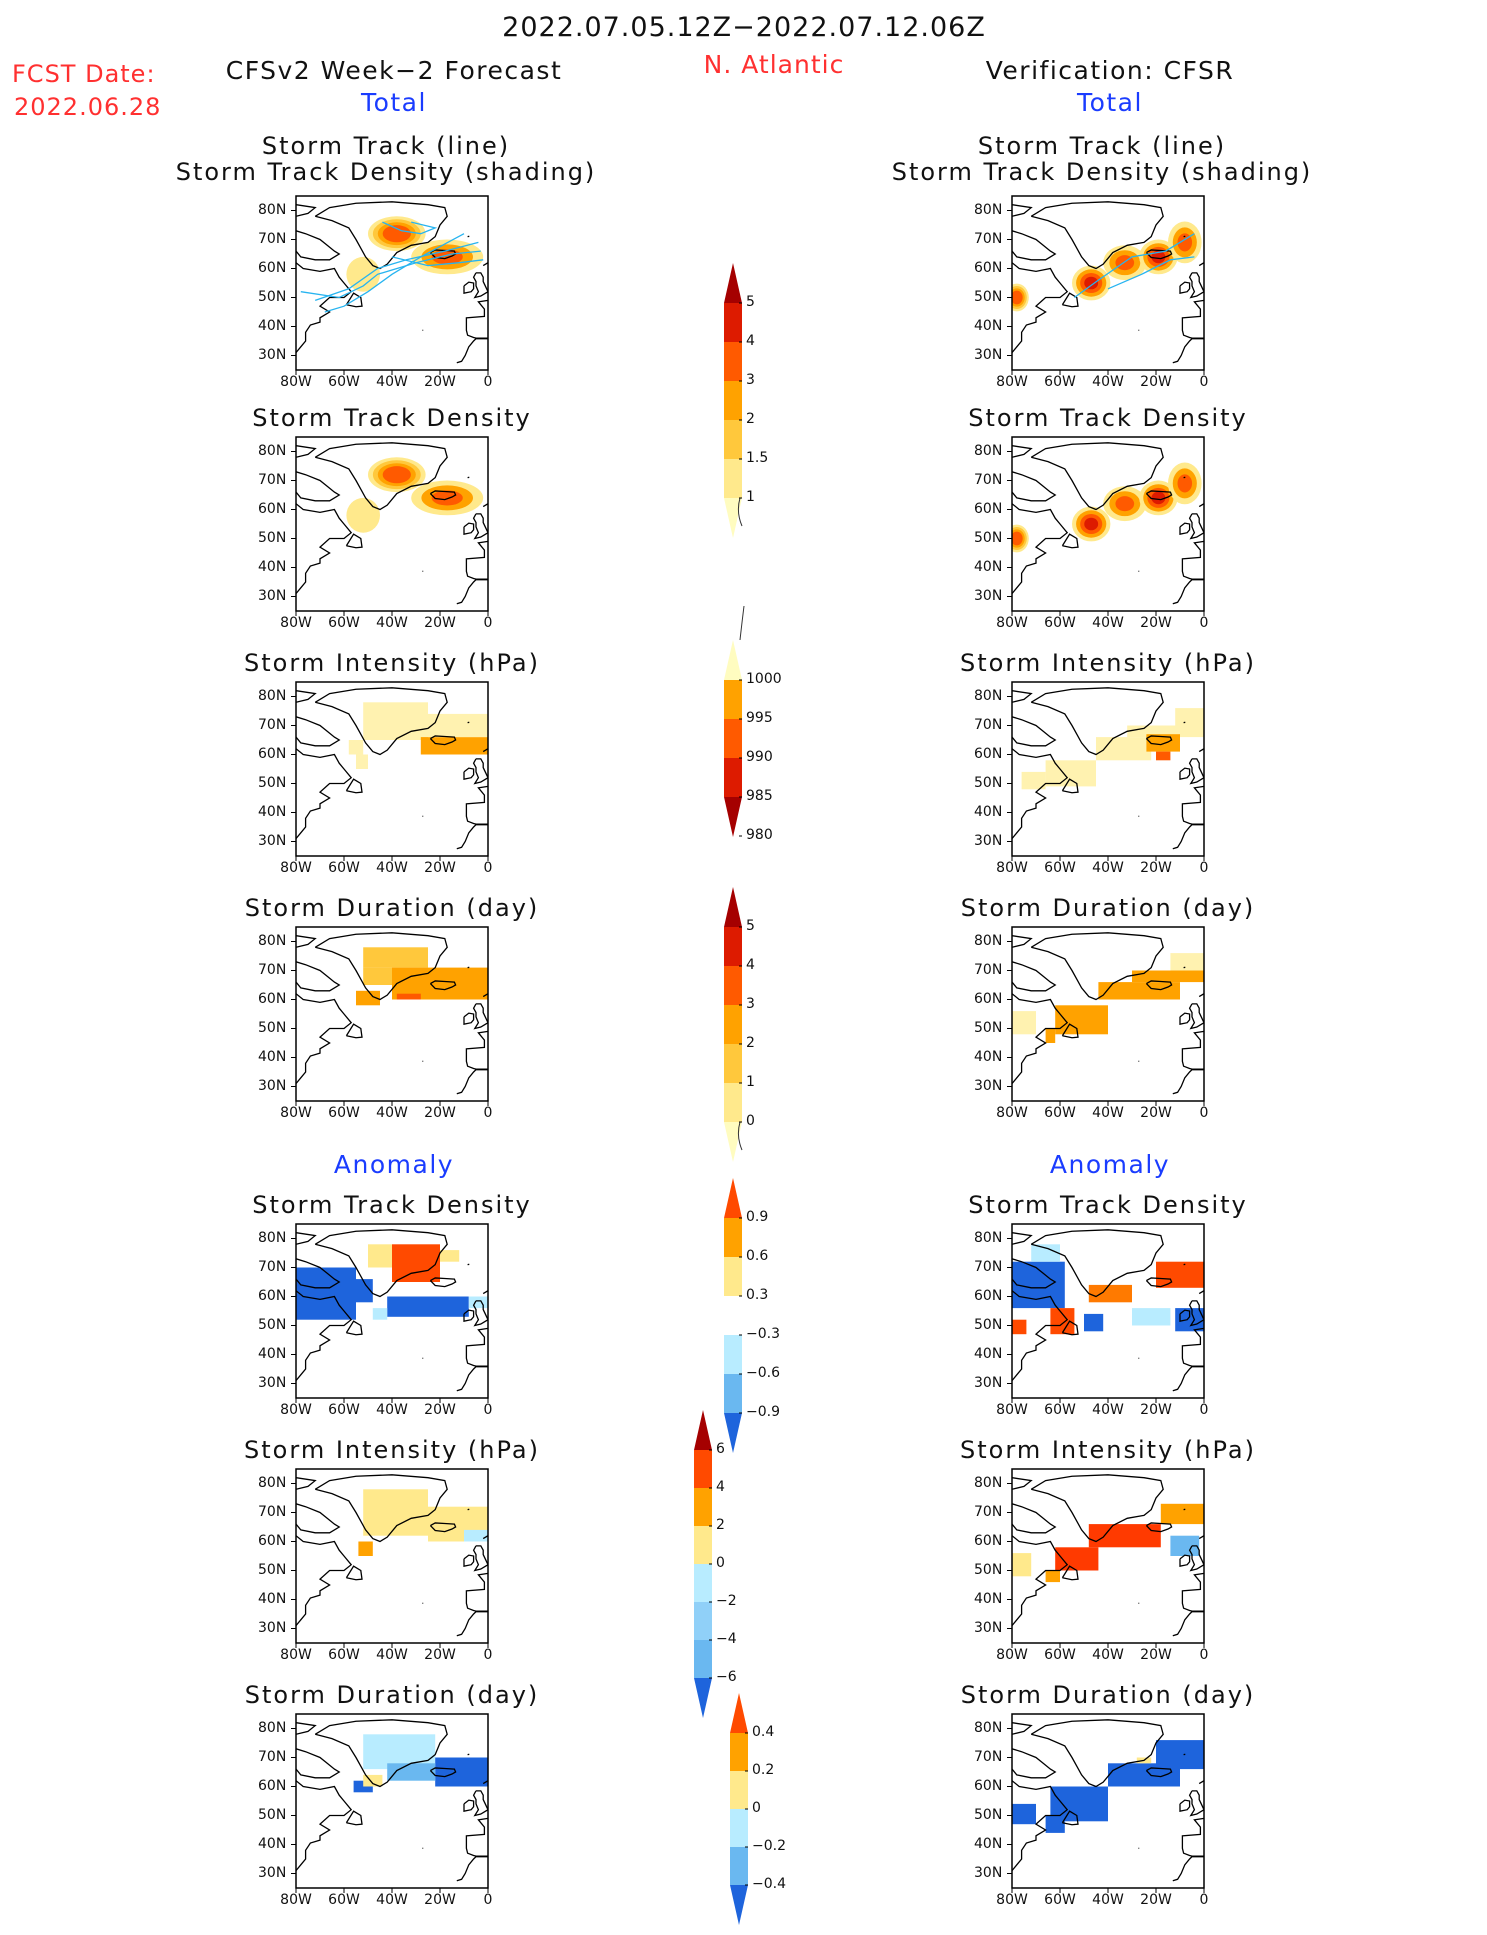 The image size is (1487, 1935). Describe the element at coordinates (742, 623) in the screenshot. I see `colorbar-tail` at that location.